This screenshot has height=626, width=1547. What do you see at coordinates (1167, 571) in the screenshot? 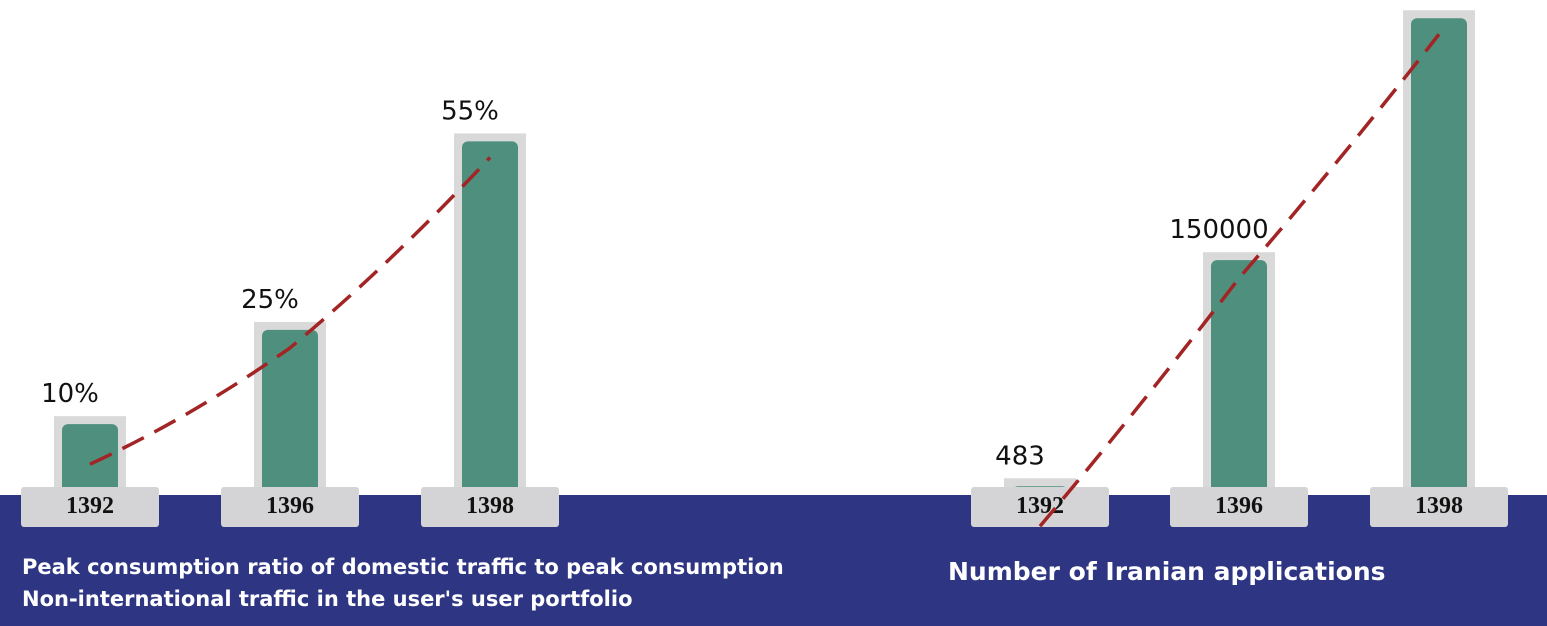
I see `chart-caption-line-1: Number of Iranian applications` at bounding box center [1167, 571].